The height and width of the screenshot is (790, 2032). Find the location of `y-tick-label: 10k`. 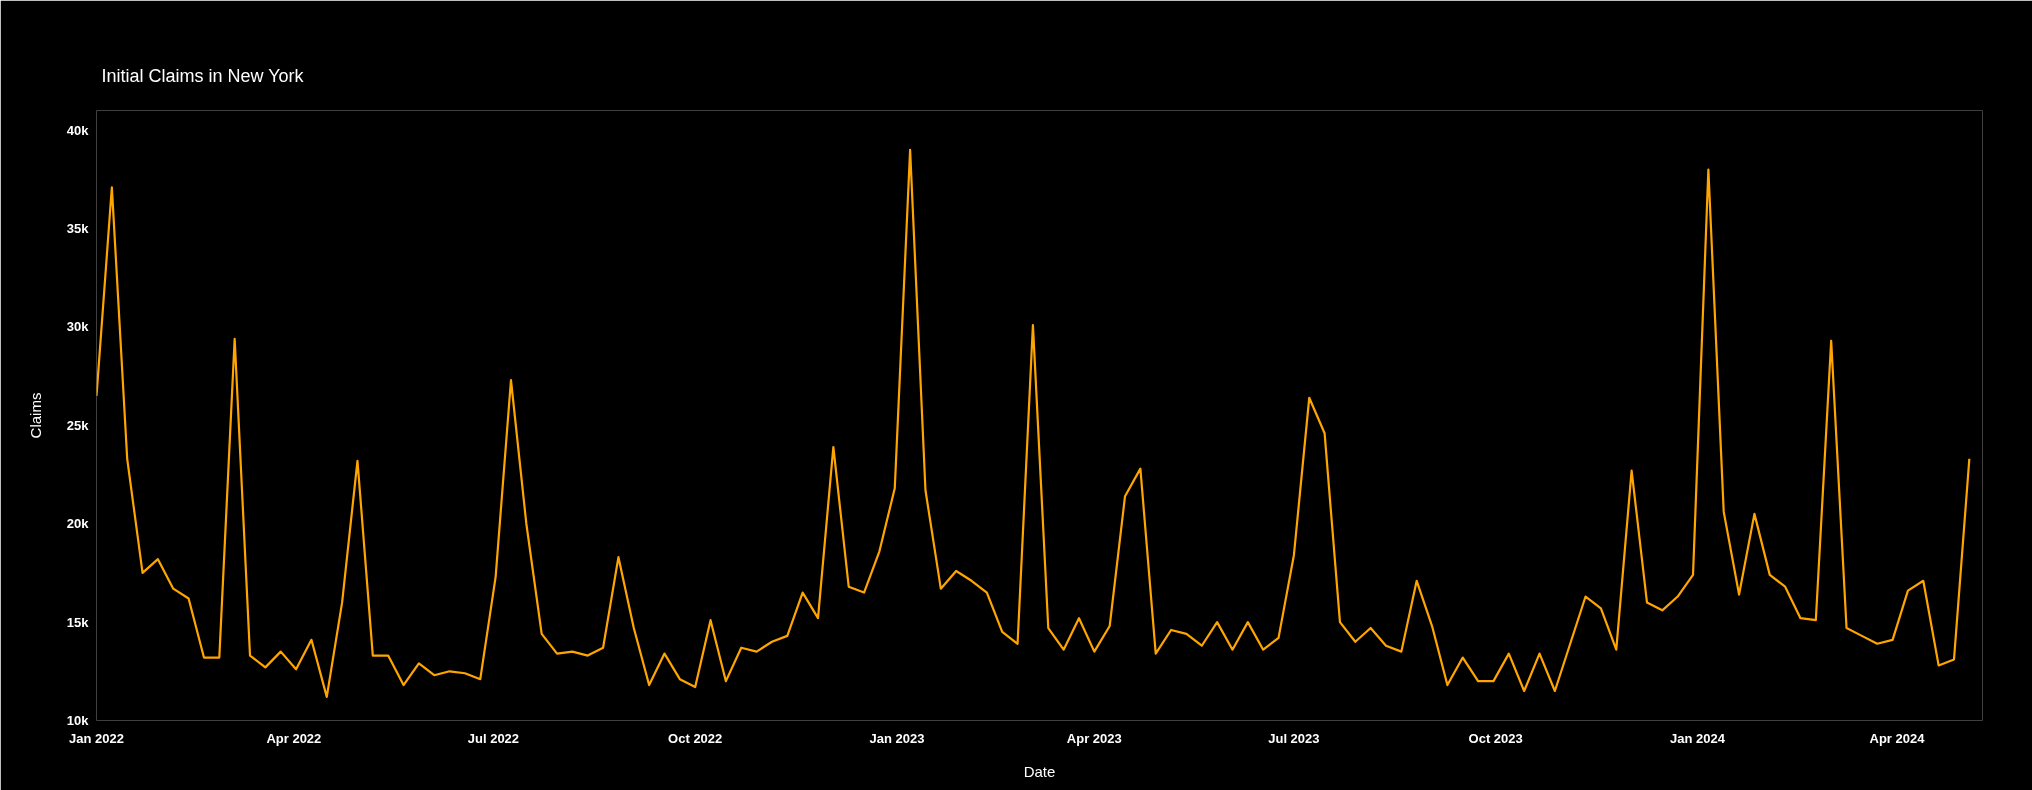

y-tick-label: 10k is located at coordinates (78, 720).